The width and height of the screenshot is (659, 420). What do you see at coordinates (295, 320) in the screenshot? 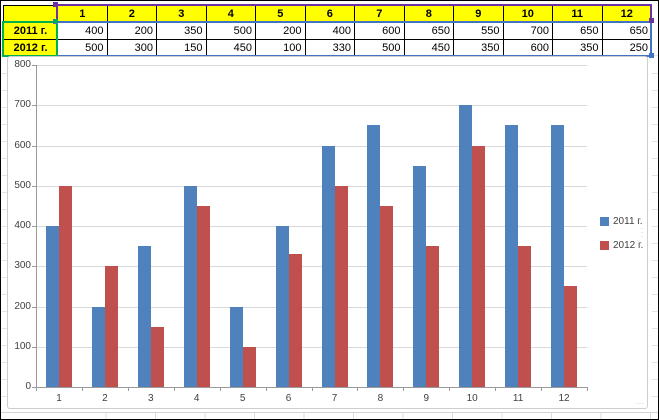
I see `bar-s2-c6` at bounding box center [295, 320].